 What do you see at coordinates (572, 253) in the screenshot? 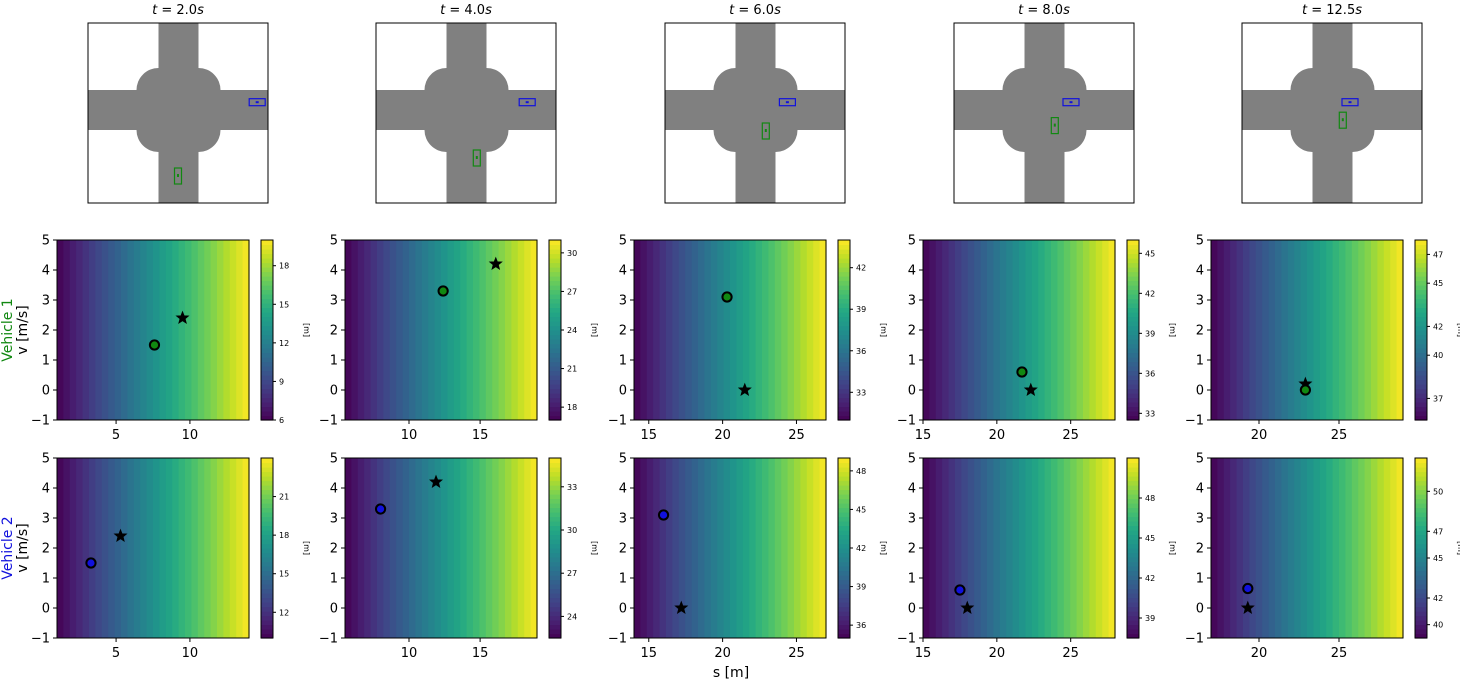
I see `colorbar-tick-label: 30` at bounding box center [572, 253].